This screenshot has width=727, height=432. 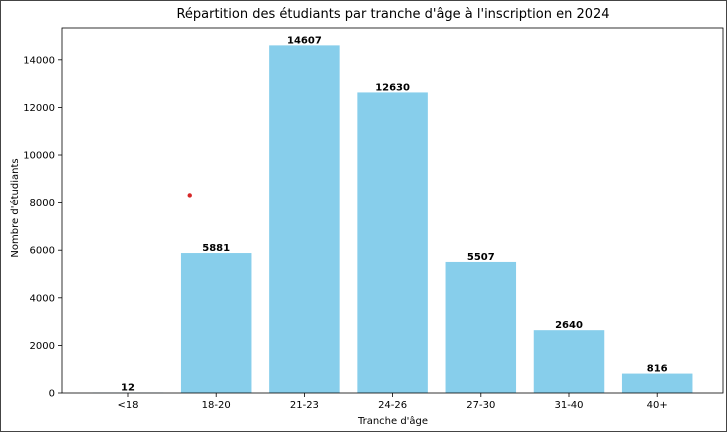 I want to click on y-tick-label: 2000, so click(x=42, y=346).